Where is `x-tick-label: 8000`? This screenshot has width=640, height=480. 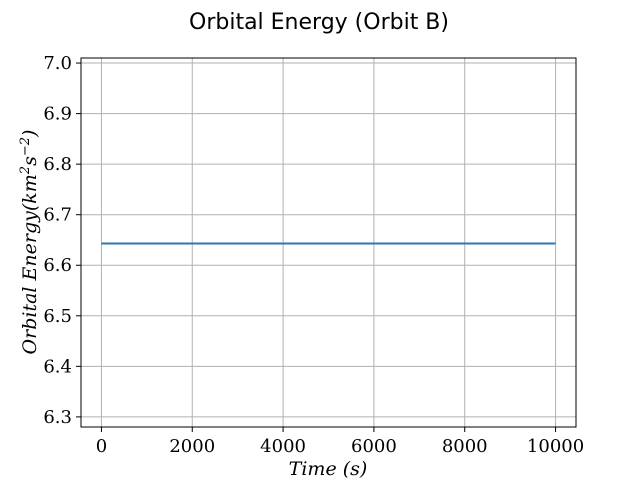
x-tick-label: 8000 is located at coordinates (465, 446).